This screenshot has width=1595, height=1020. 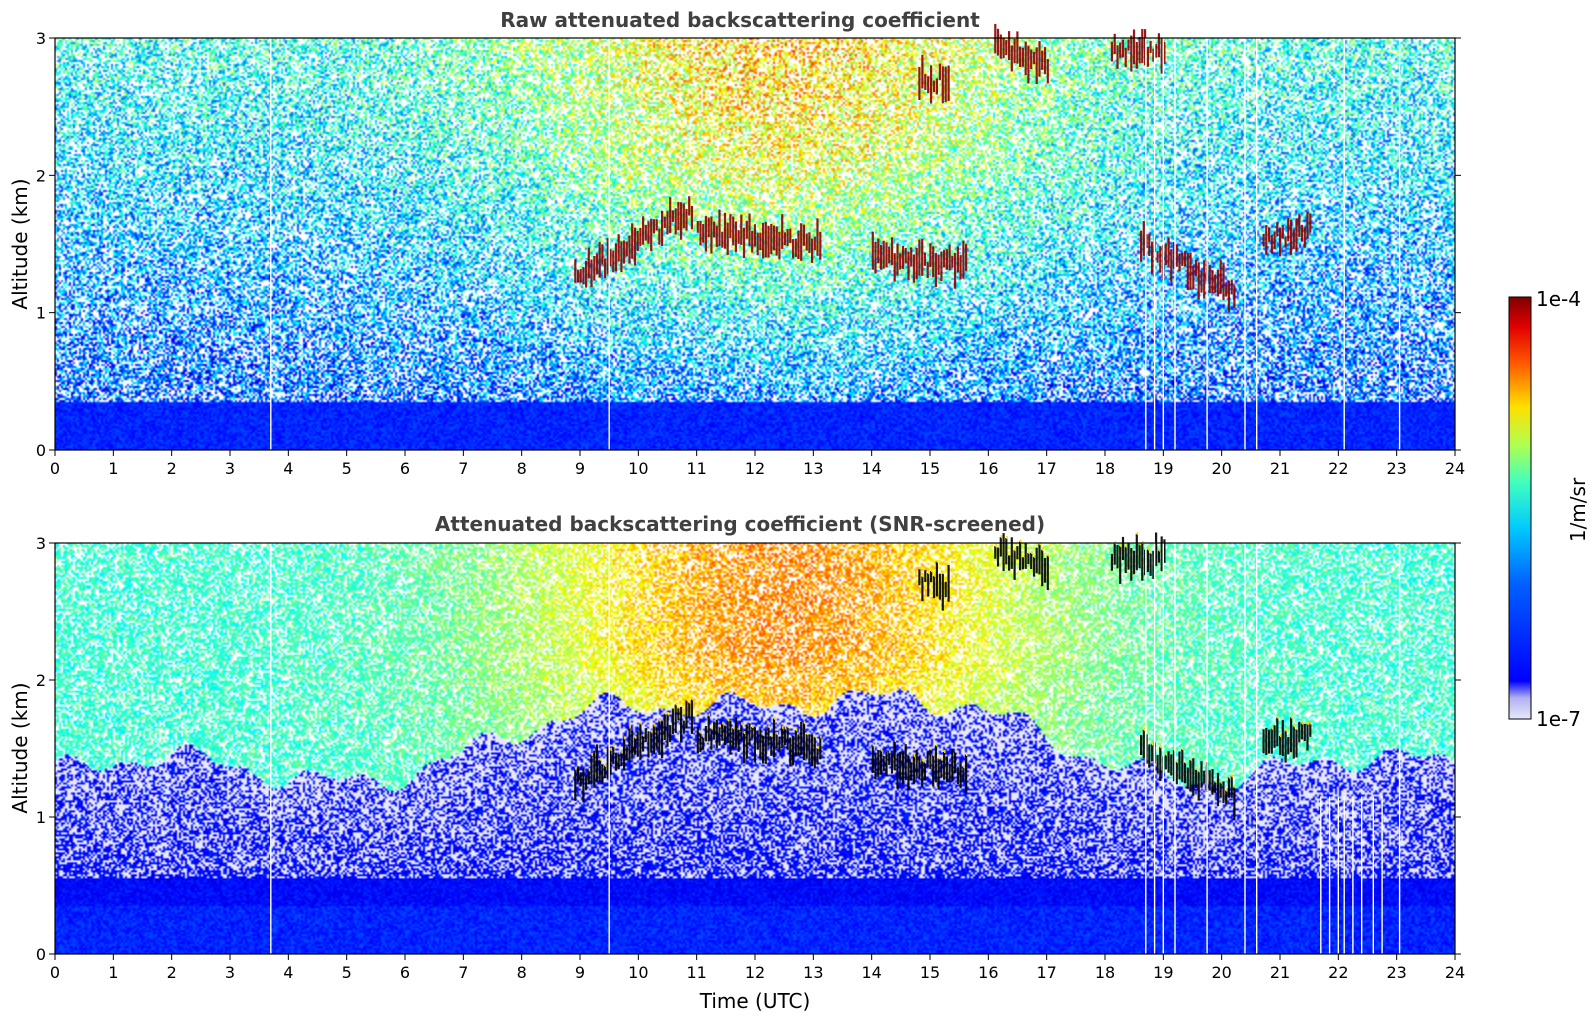 What do you see at coordinates (871, 972) in the screenshot?
I see `x-tick-label: 14` at bounding box center [871, 972].